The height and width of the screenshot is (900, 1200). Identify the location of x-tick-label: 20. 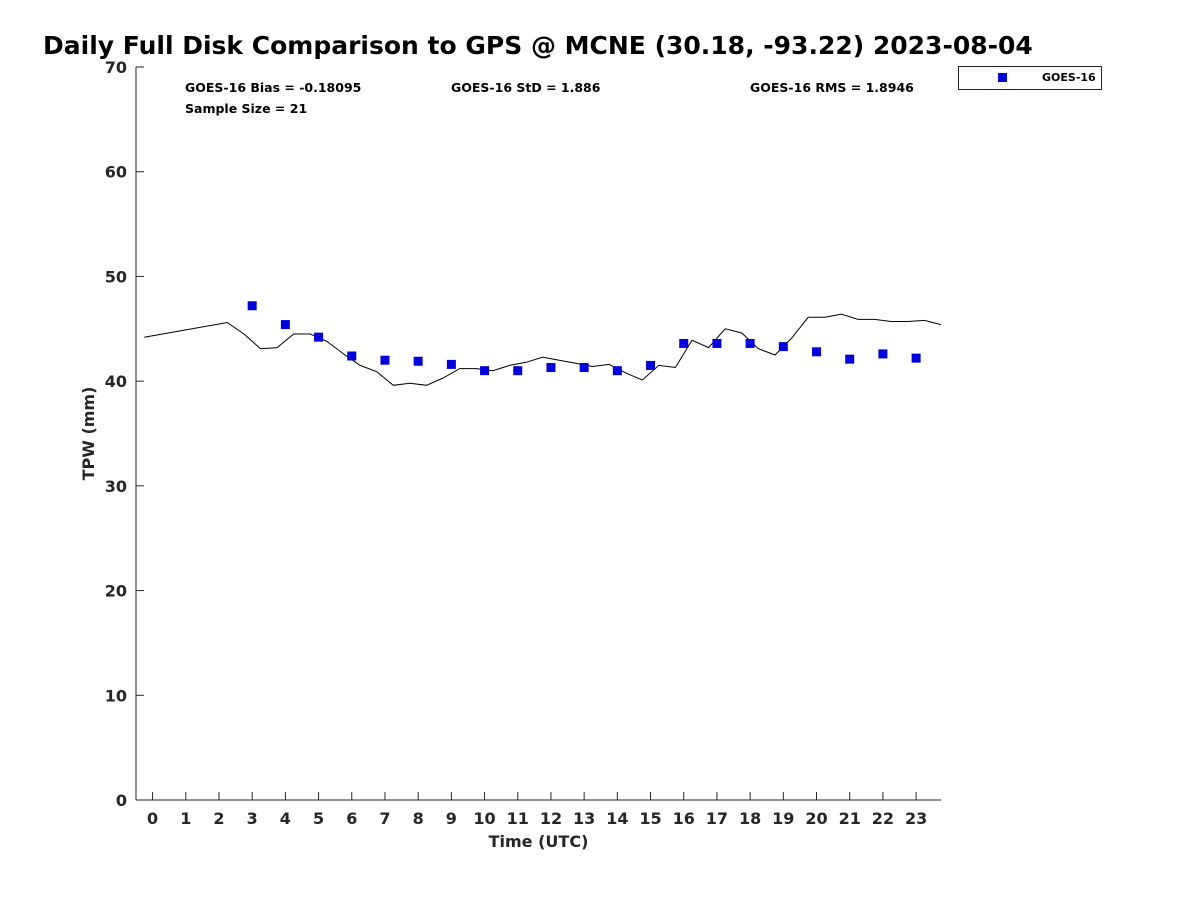
(816, 818).